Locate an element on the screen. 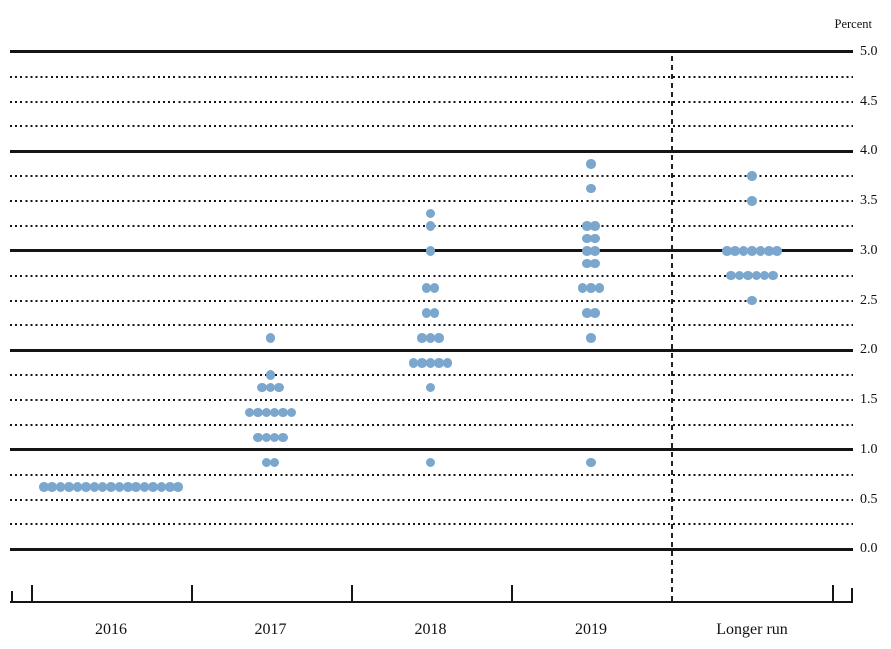 The width and height of the screenshot is (891, 649). percent-axis-label: Percent is located at coordinates (853, 24).